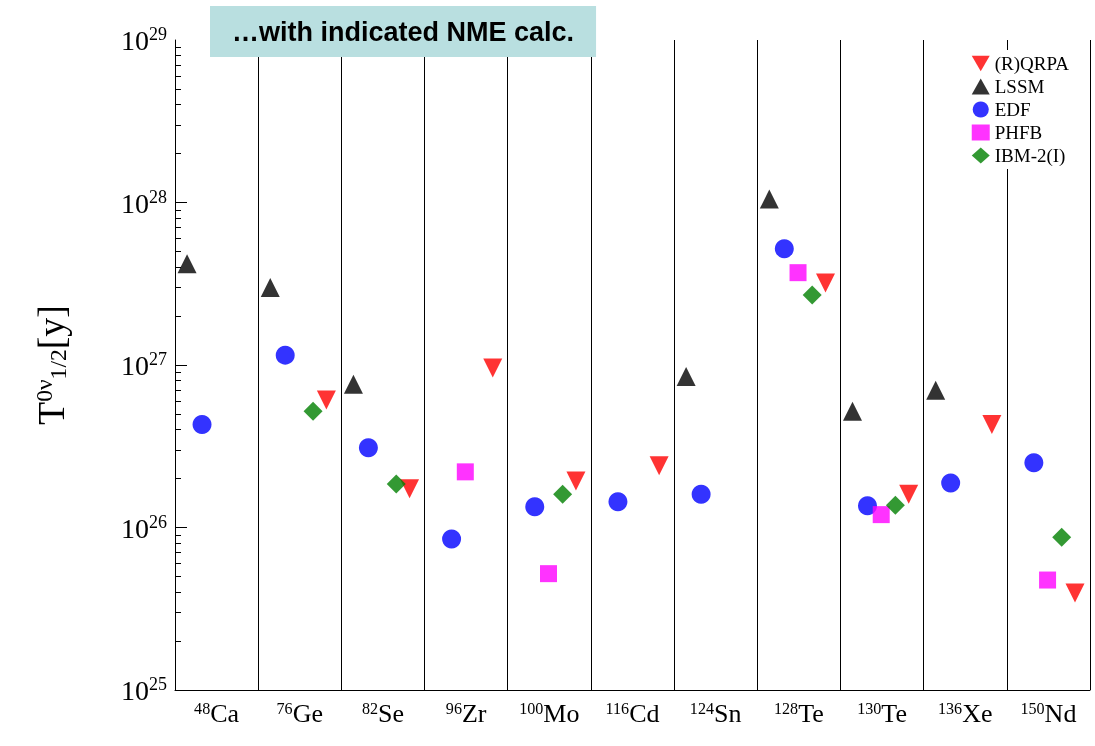 The image size is (1095, 746). I want to click on y-tick-label: 10$^{26}$, so click(144, 527).